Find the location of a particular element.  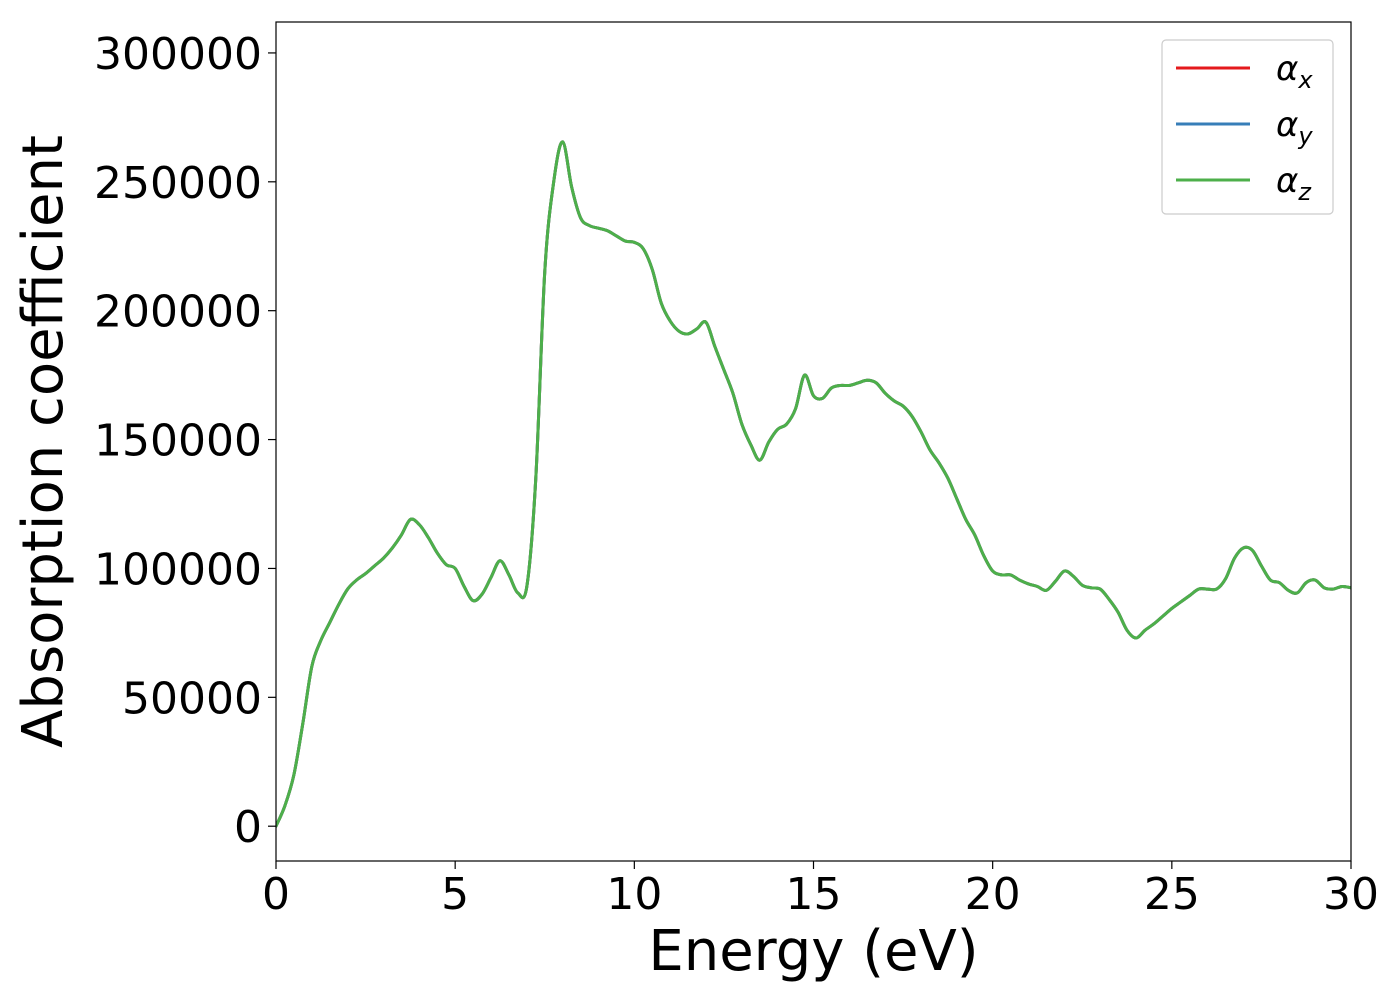

y-tick-label: 200000 is located at coordinates (178, 312).